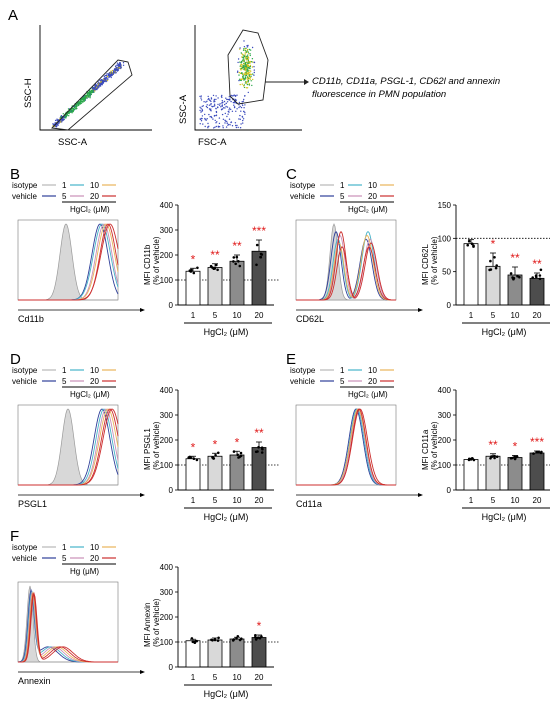  Describe the element at coordinates (24, 196) in the screenshot. I see `legend-vehicle: vehicle` at that location.